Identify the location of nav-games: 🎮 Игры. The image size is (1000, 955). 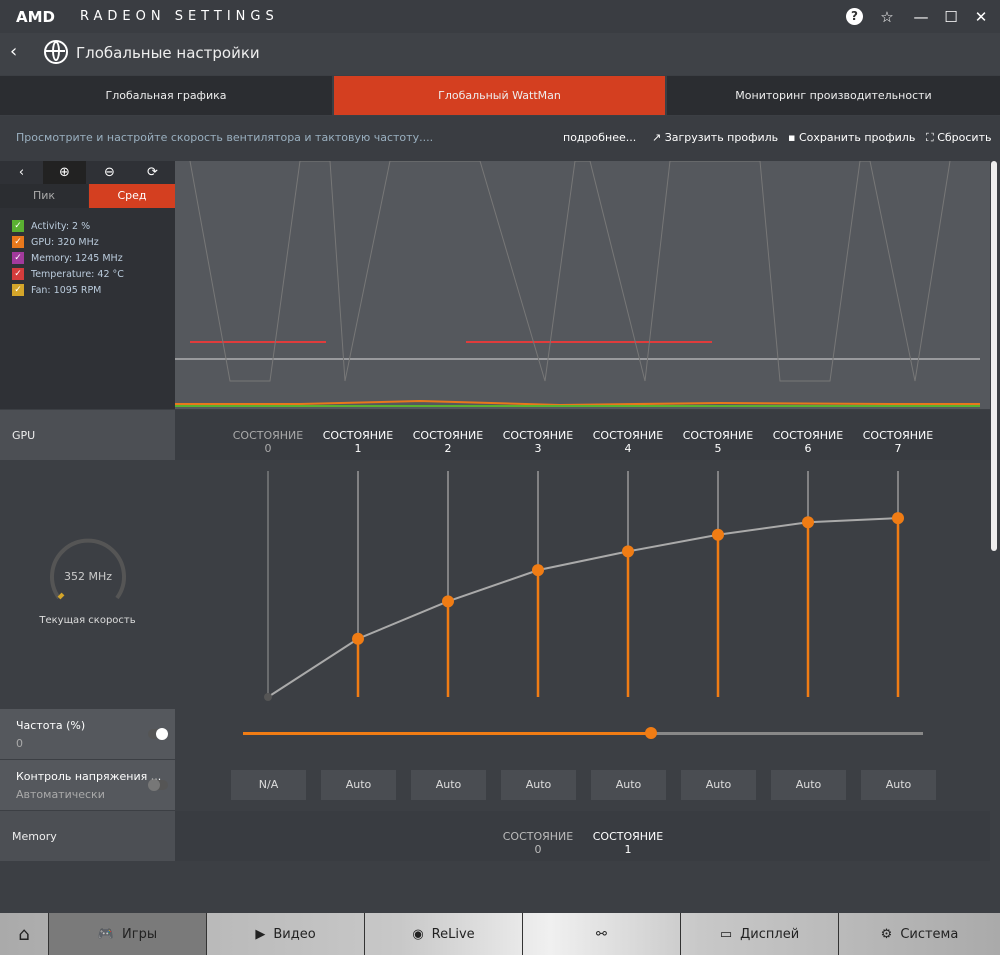
(128, 934).